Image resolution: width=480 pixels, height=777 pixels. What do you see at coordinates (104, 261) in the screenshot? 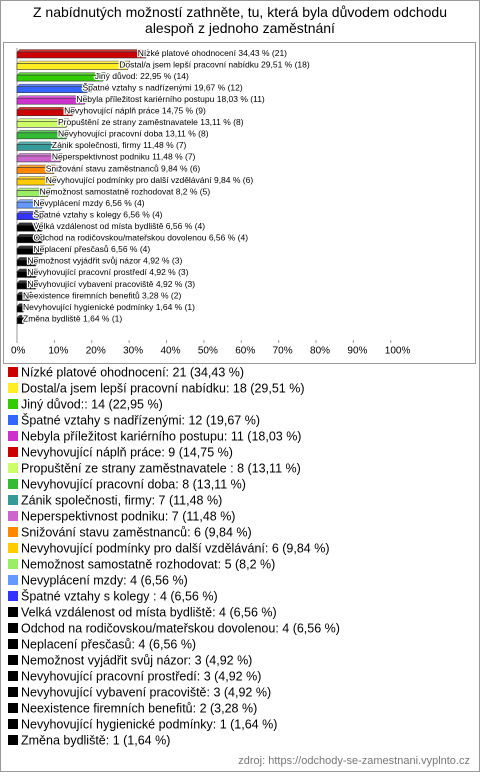
I see `bar-label: Nemožnost vyjádřit svůj názor 4,92 % (3)` at bounding box center [104, 261].